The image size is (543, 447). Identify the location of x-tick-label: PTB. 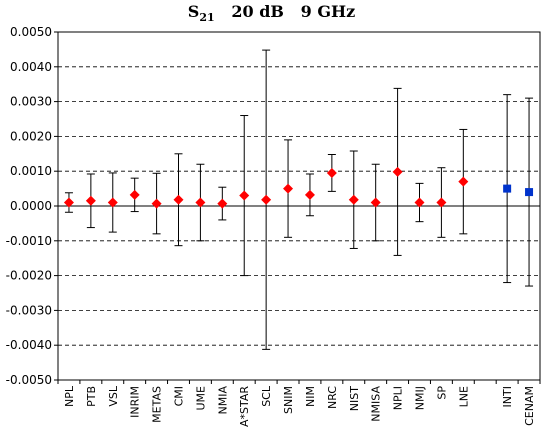
(91, 396).